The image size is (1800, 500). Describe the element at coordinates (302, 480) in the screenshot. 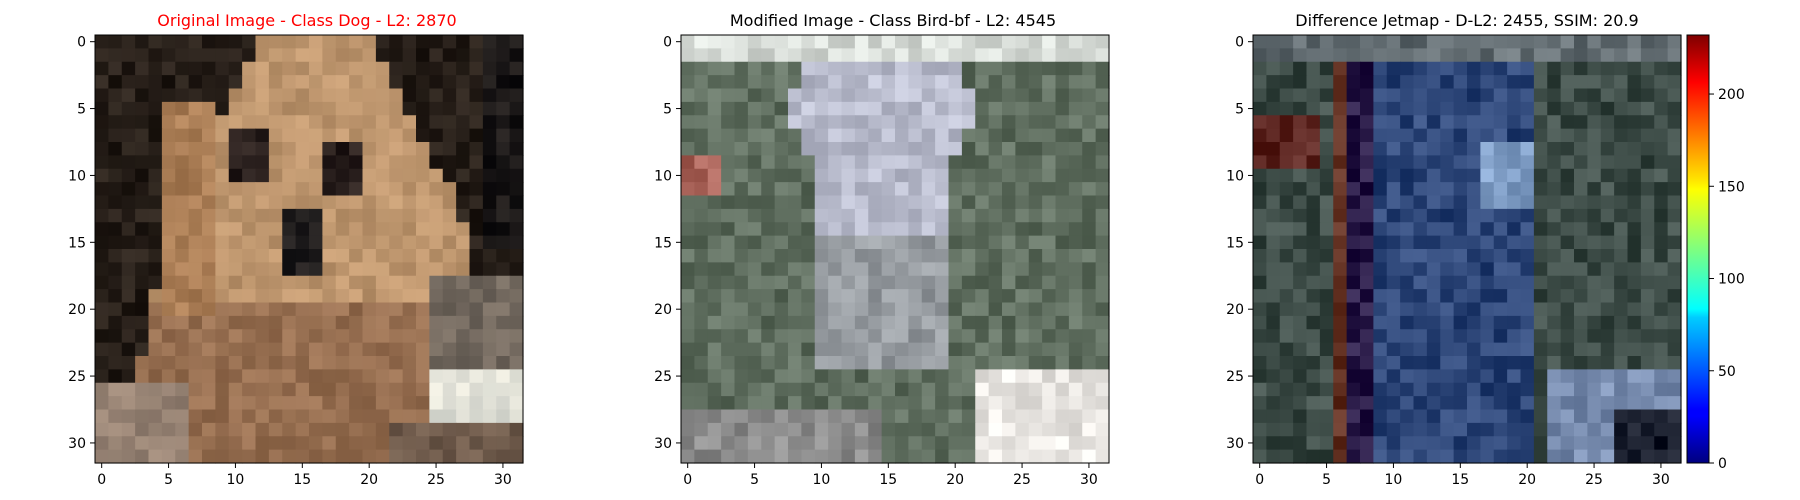

I see `x-tick-label: 15` at that location.